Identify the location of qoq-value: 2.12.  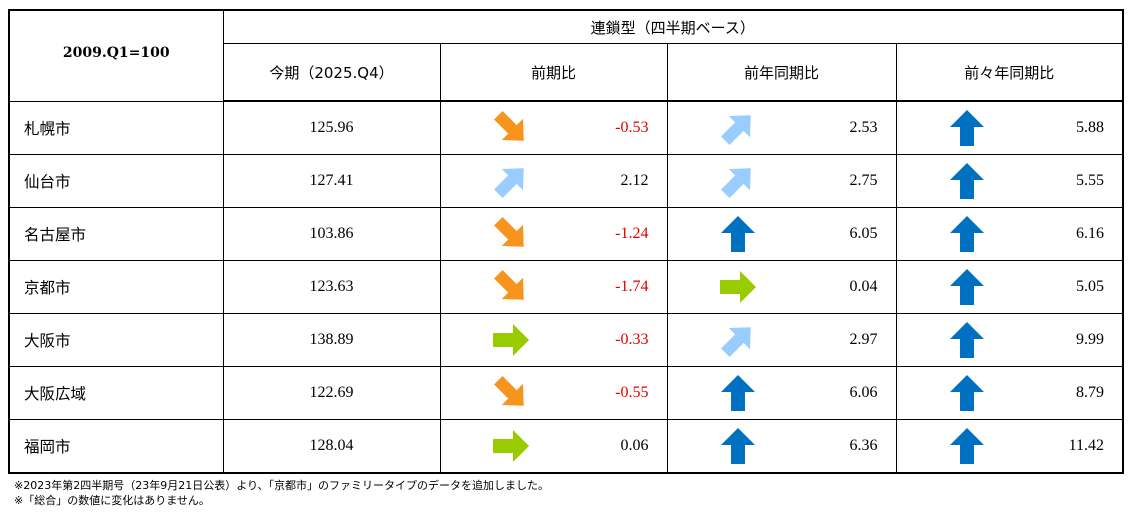
(634, 180).